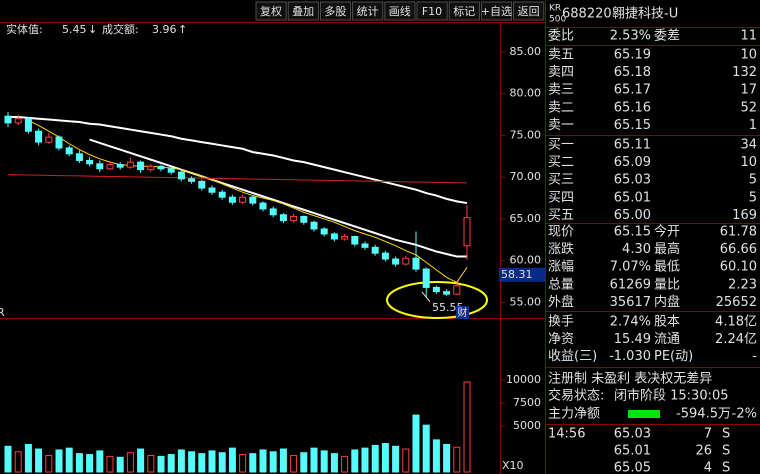 The width and height of the screenshot is (760, 474). I want to click on toolbar-button-label: F10, so click(432, 11).